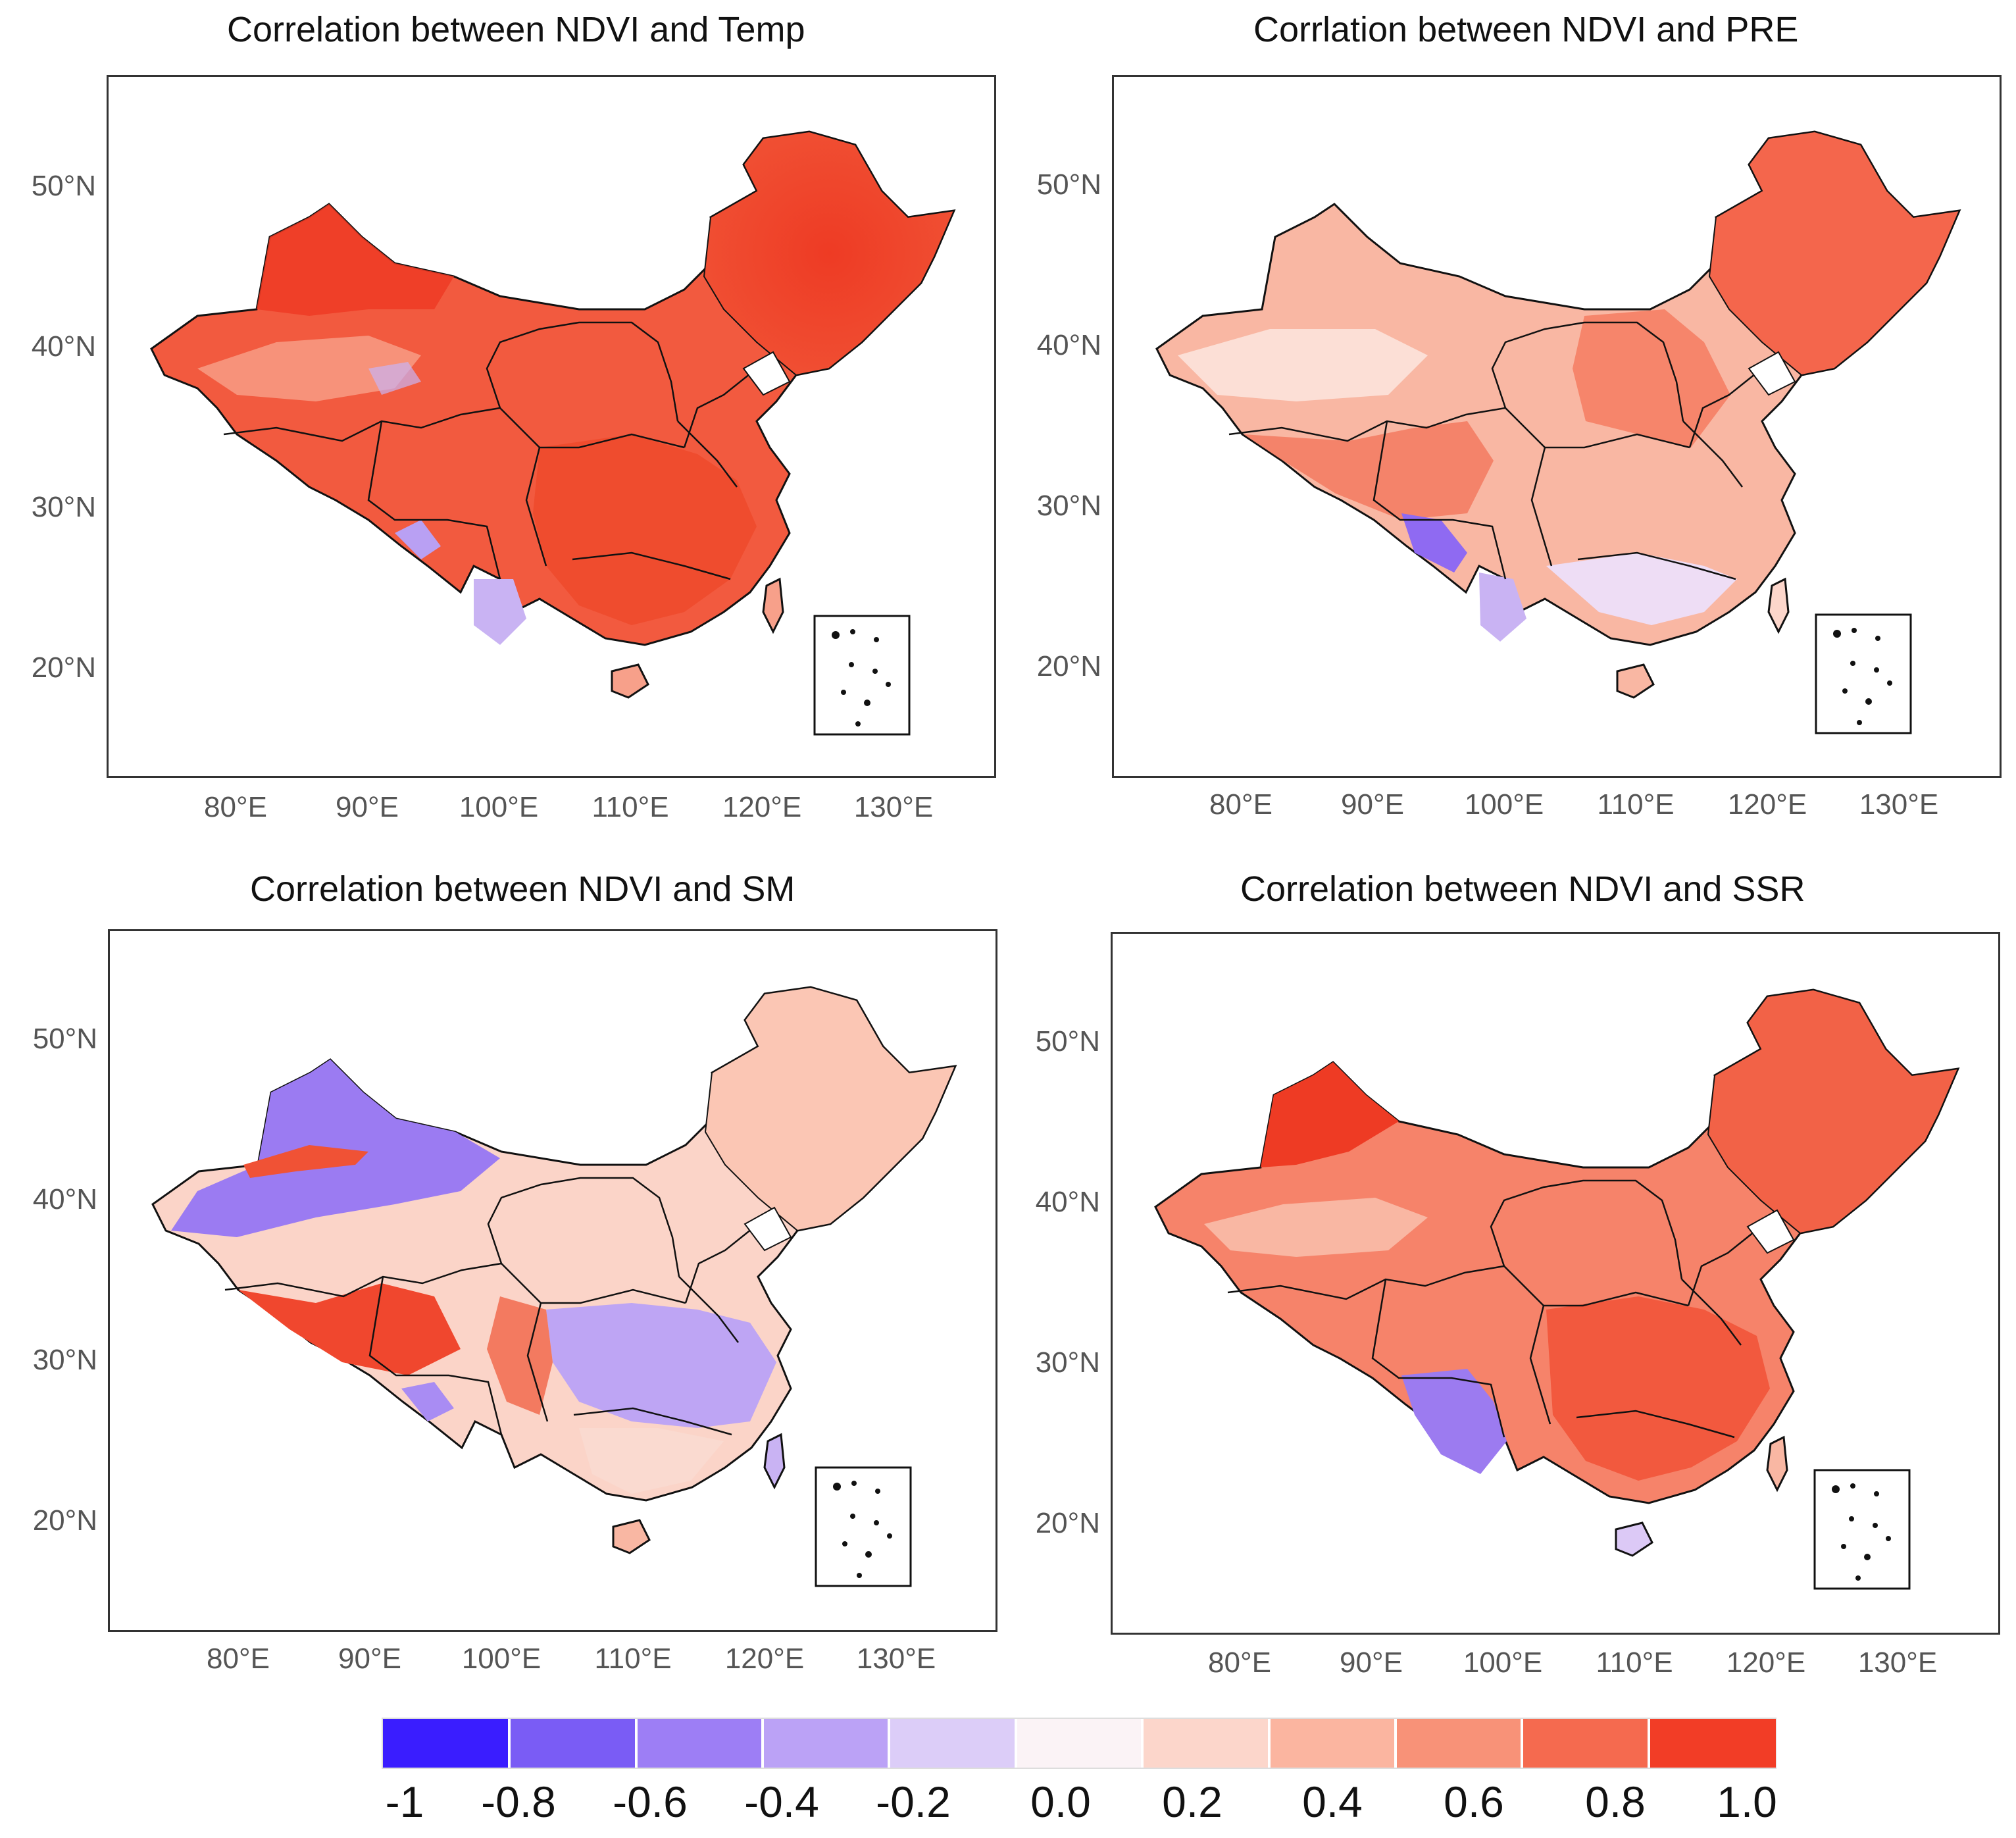 The width and height of the screenshot is (2016, 1838). I want to click on panel-title-ssr: Correlation between NDVI and SSR, so click(1522, 889).